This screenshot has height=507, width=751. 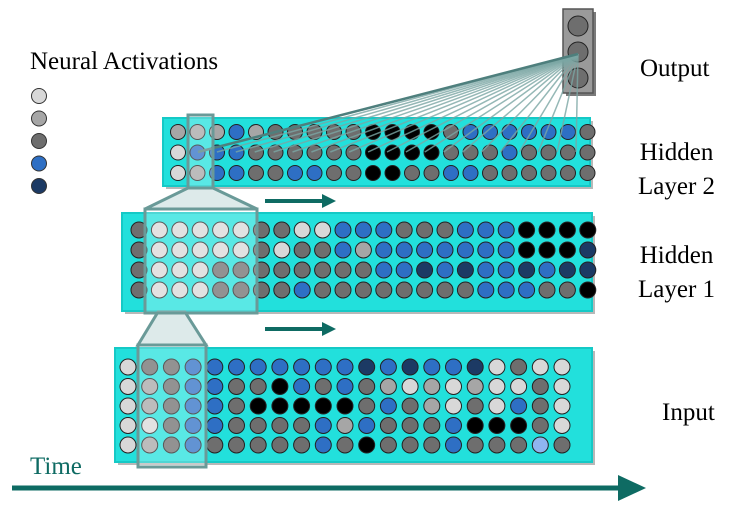 I want to click on legend-swatch-very-high, so click(x=39, y=186).